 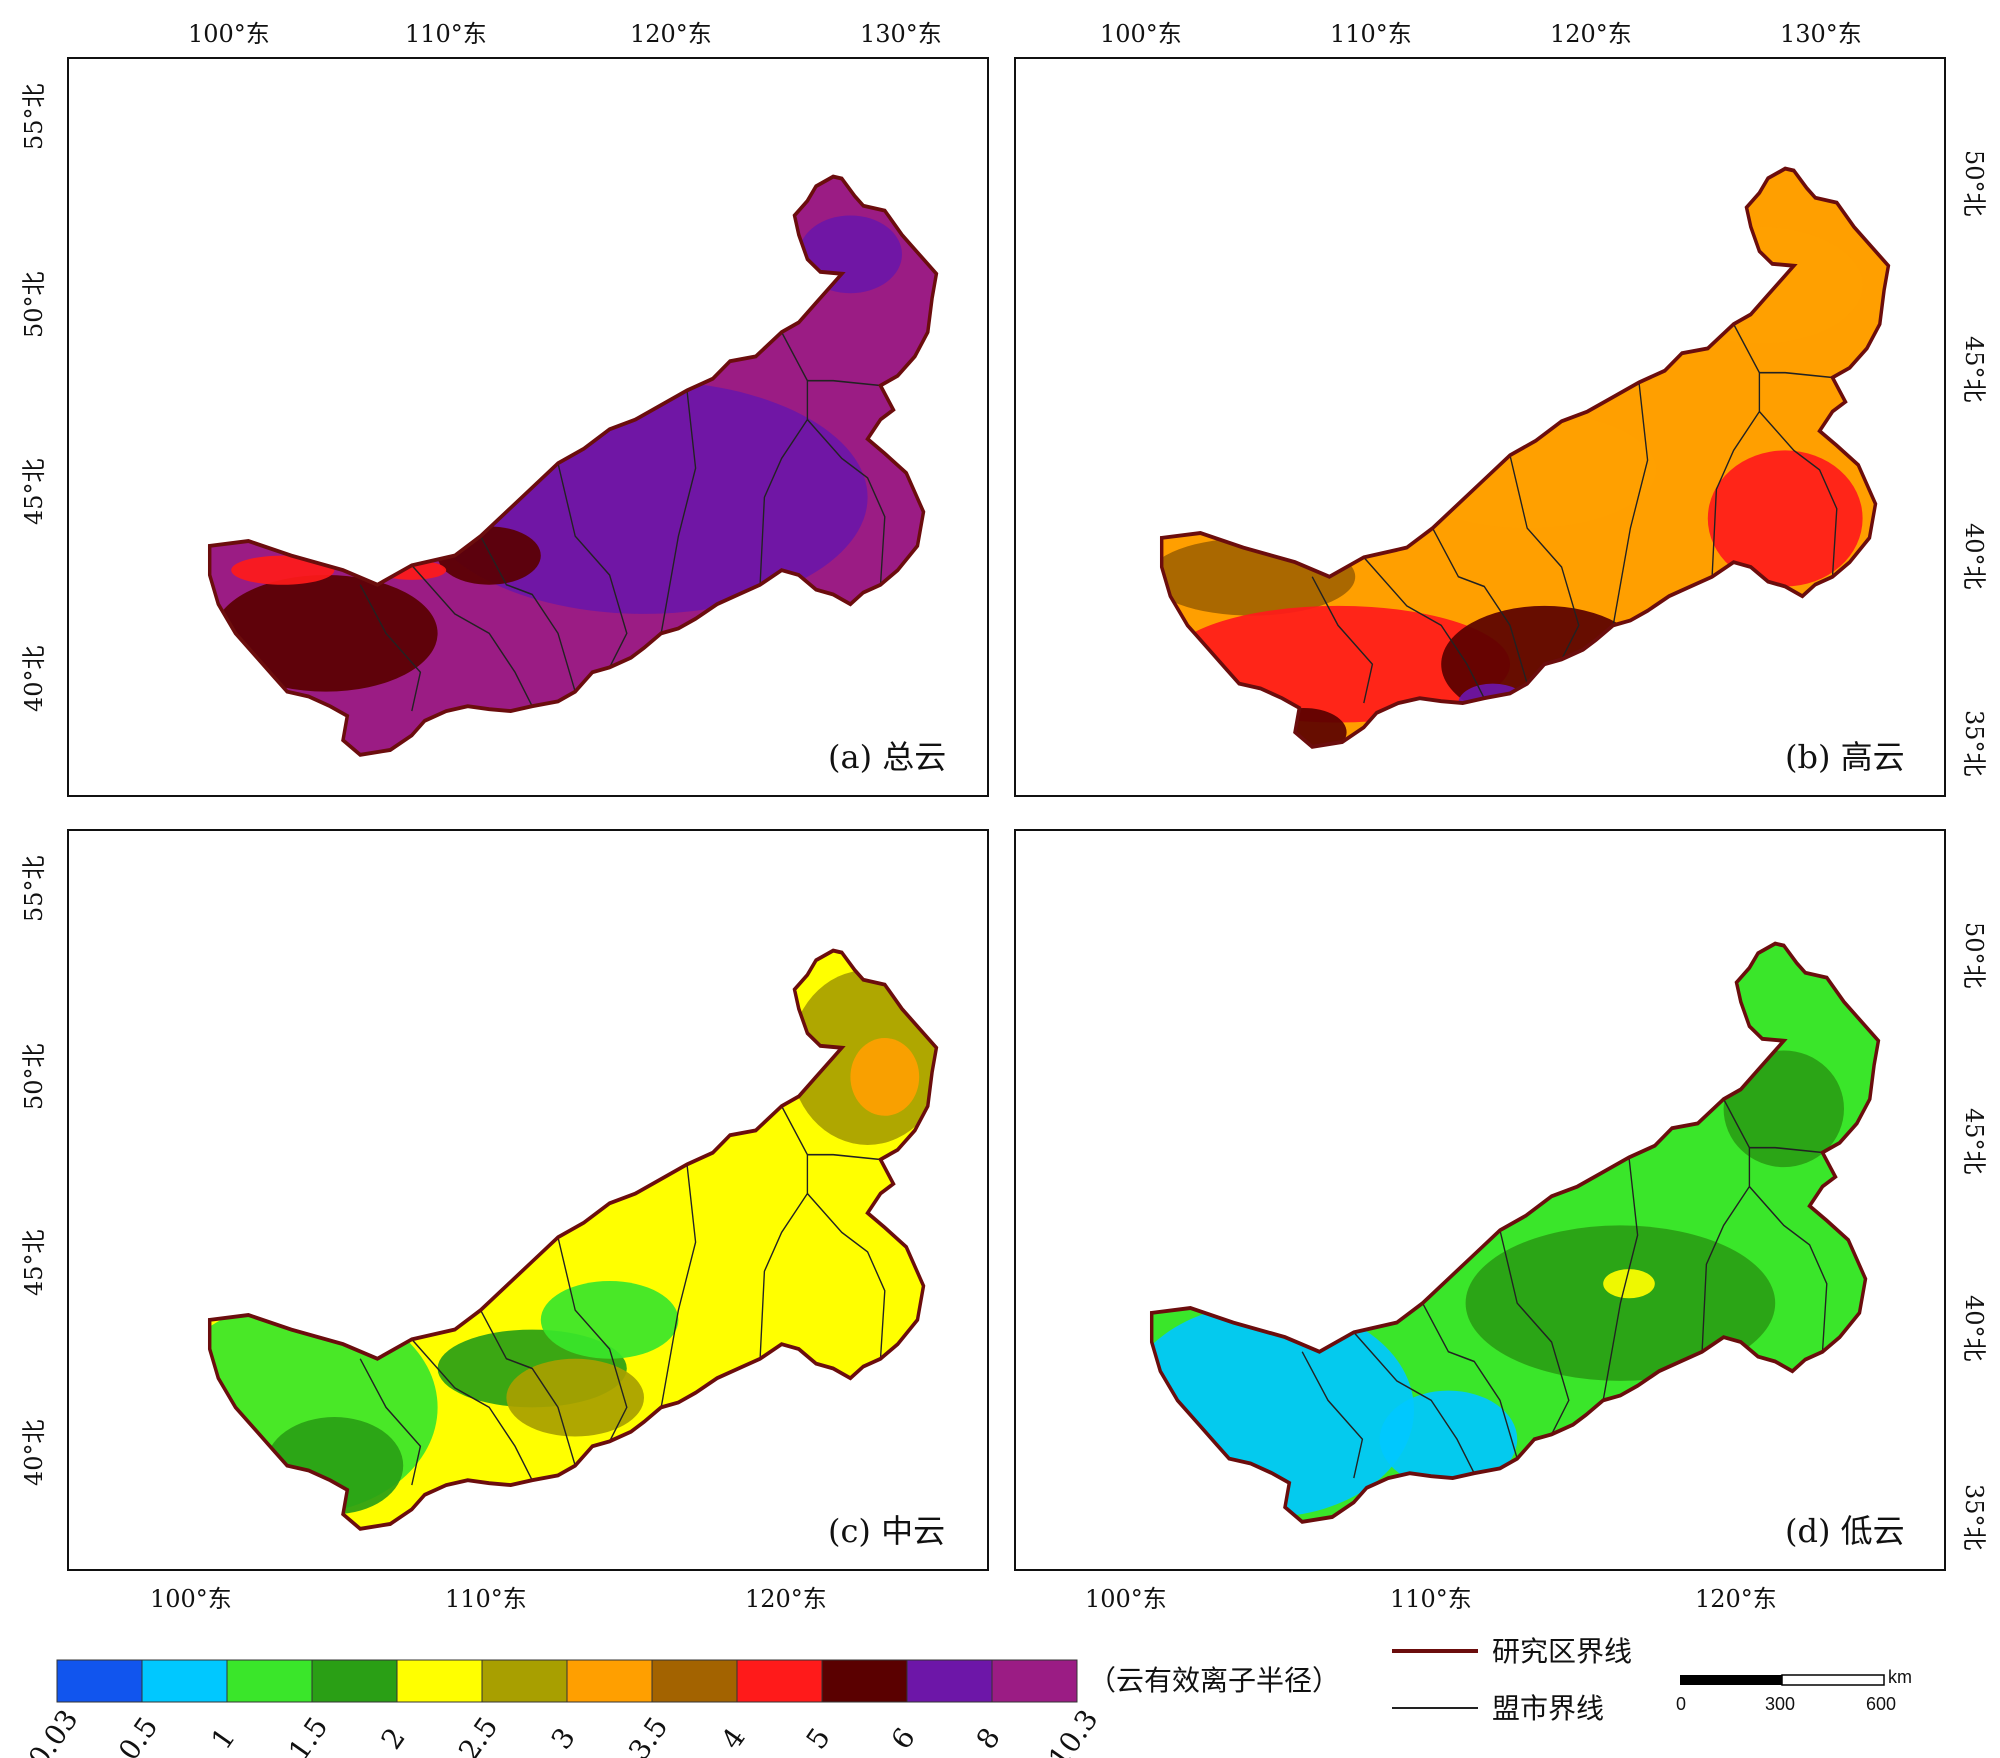 What do you see at coordinates (1073, 1731) in the screenshot?
I see `colorbar-tick-label: 10.3` at bounding box center [1073, 1731].